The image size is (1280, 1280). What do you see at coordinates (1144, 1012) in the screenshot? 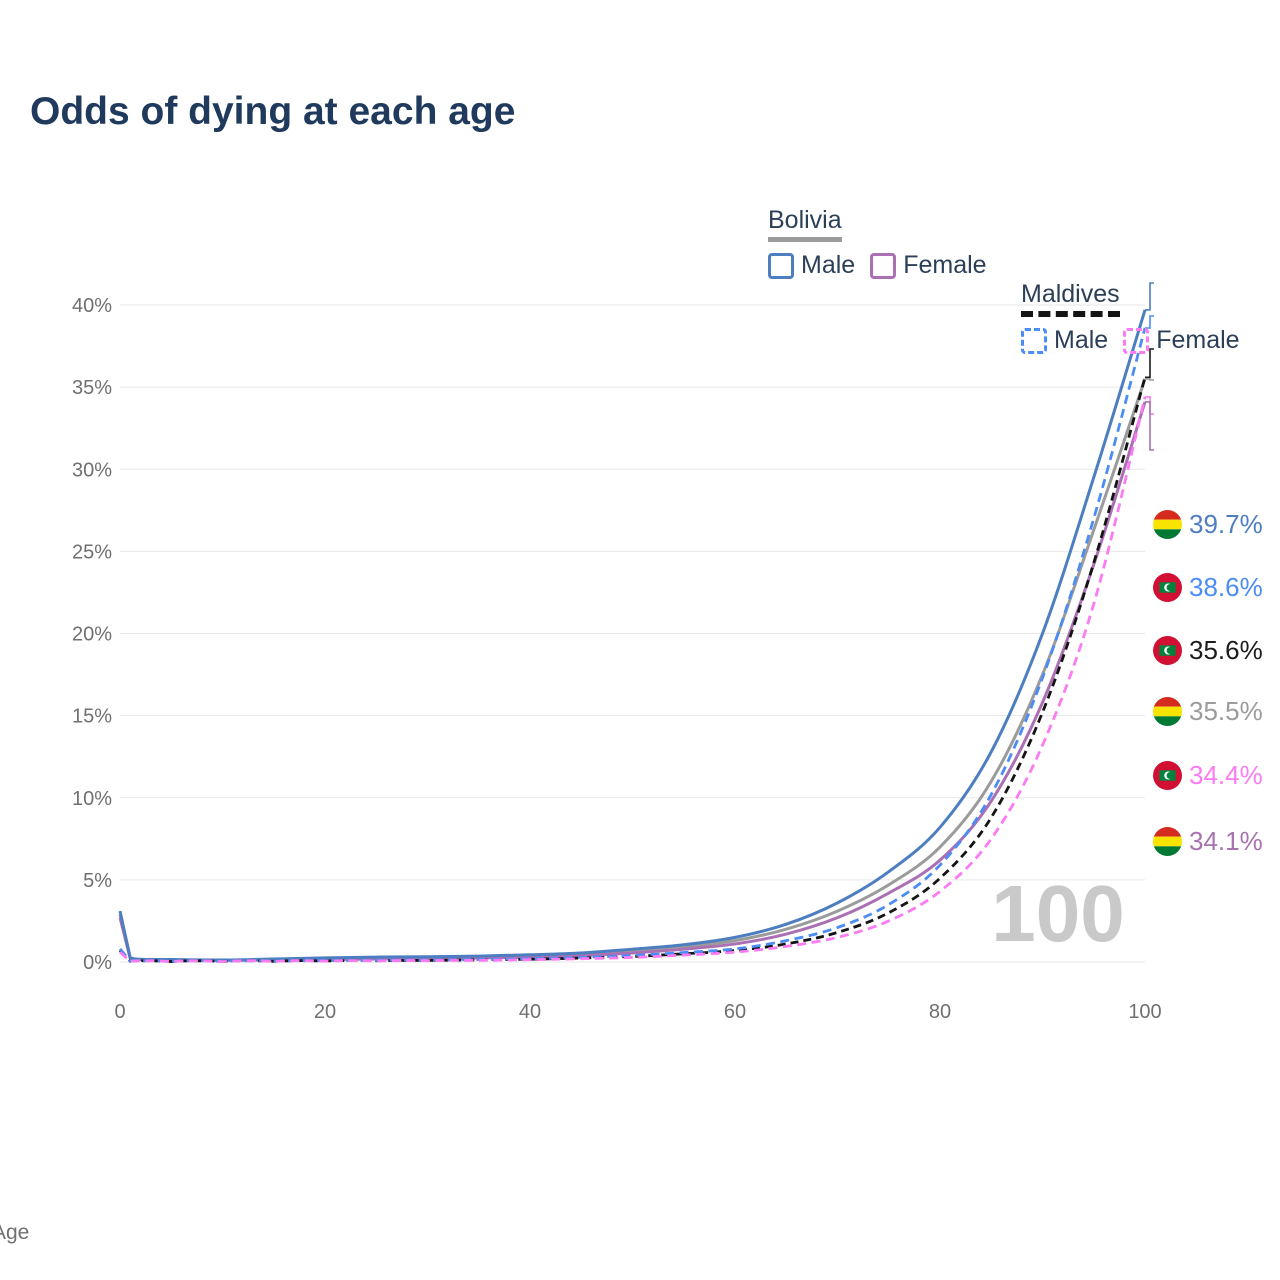
I see `x-tick-100: 100` at bounding box center [1144, 1012].